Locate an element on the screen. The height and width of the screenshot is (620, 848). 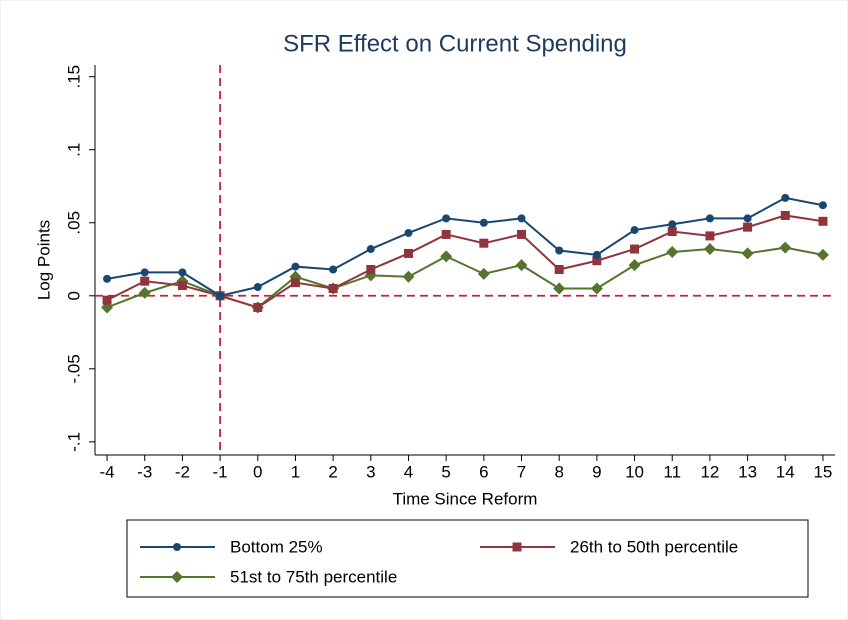
chart-title: SFR Effect on Current Spending is located at coordinates (455, 43).